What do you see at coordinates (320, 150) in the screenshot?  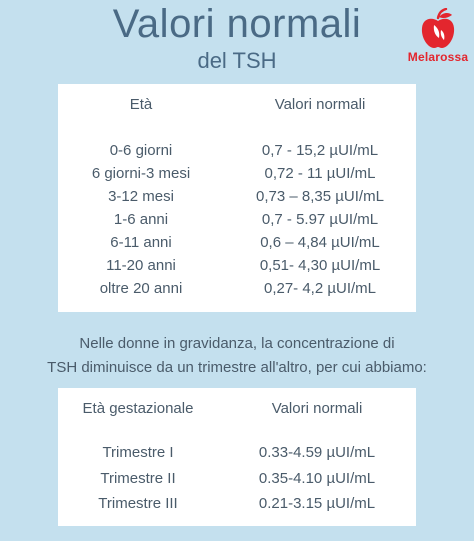 I see `value-cell: 0,7 - 15,2 µUI/mL` at bounding box center [320, 150].